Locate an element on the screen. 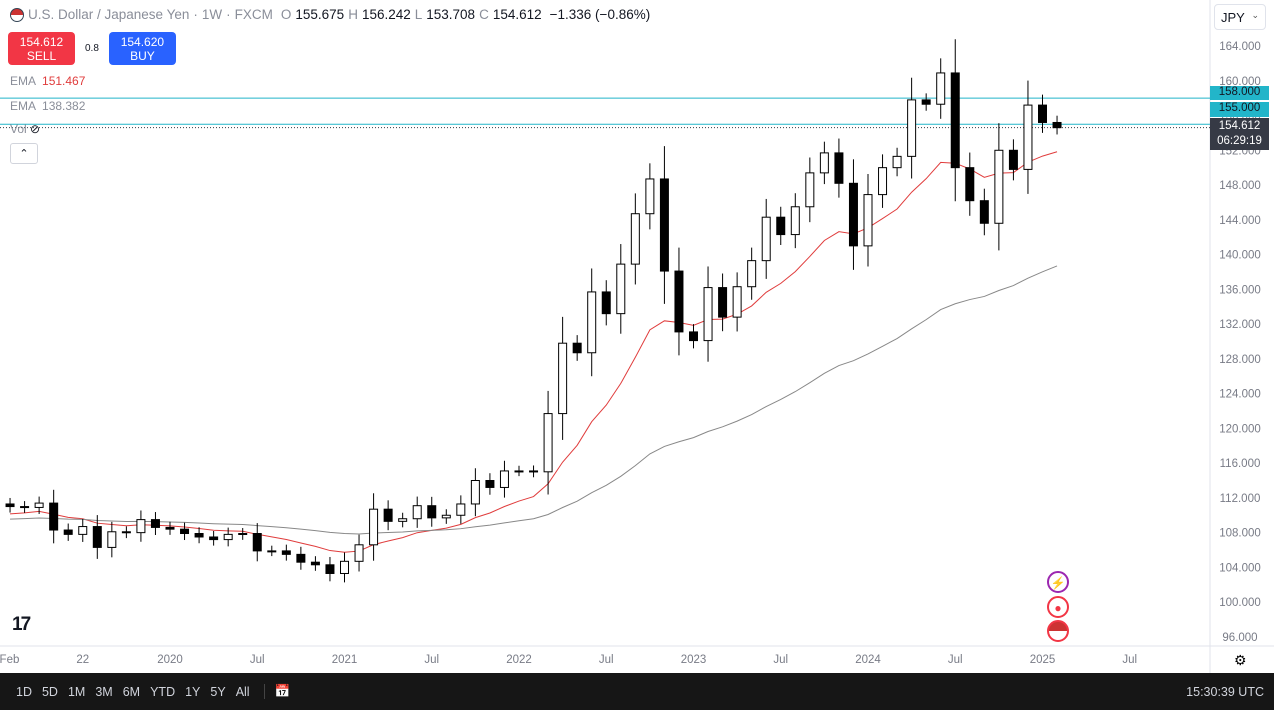 This screenshot has height=710, width=1274. vol-legend: Vol ⊘ is located at coordinates (25, 129).